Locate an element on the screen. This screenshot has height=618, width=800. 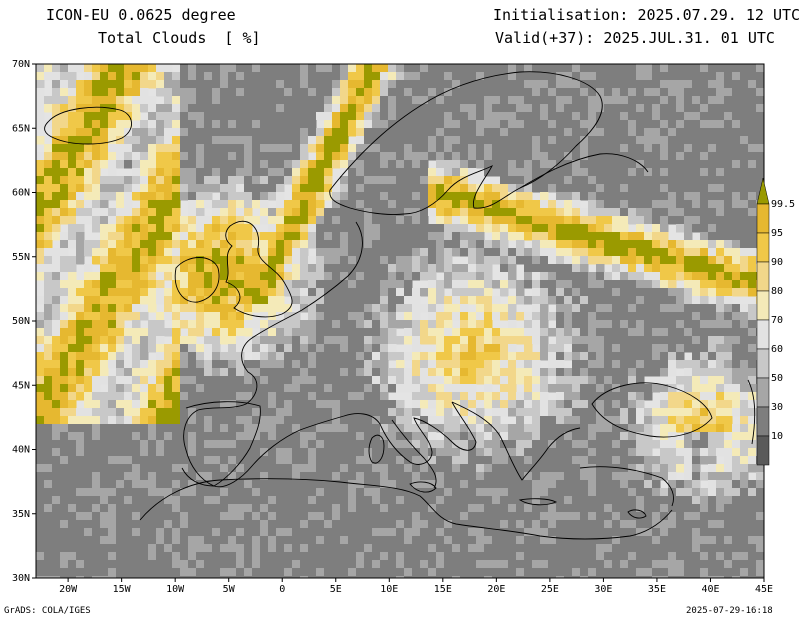
init-time: Initialisation: 2025.07.29. 12 UTC is located at coordinates (646, 15).